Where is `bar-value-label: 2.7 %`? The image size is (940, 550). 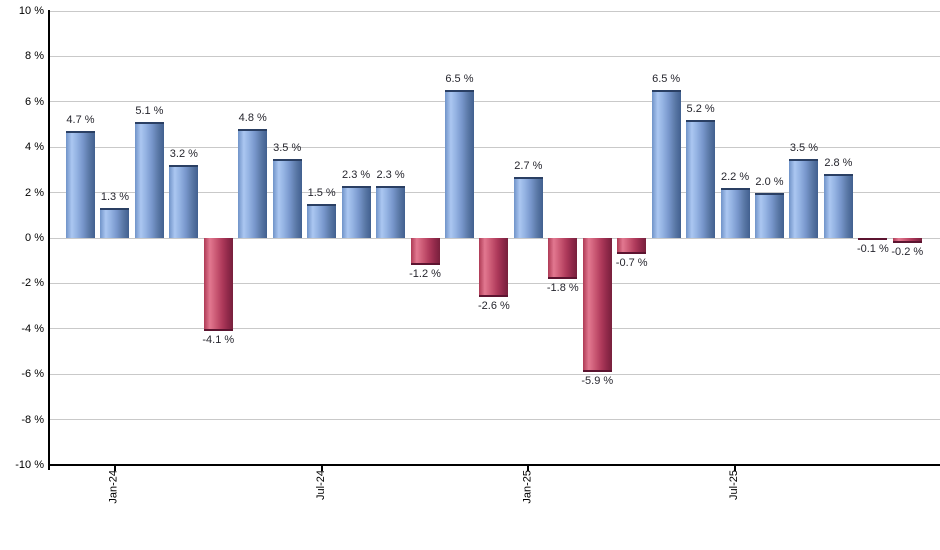
bar-value-label: 2.7 % is located at coordinates (528, 165).